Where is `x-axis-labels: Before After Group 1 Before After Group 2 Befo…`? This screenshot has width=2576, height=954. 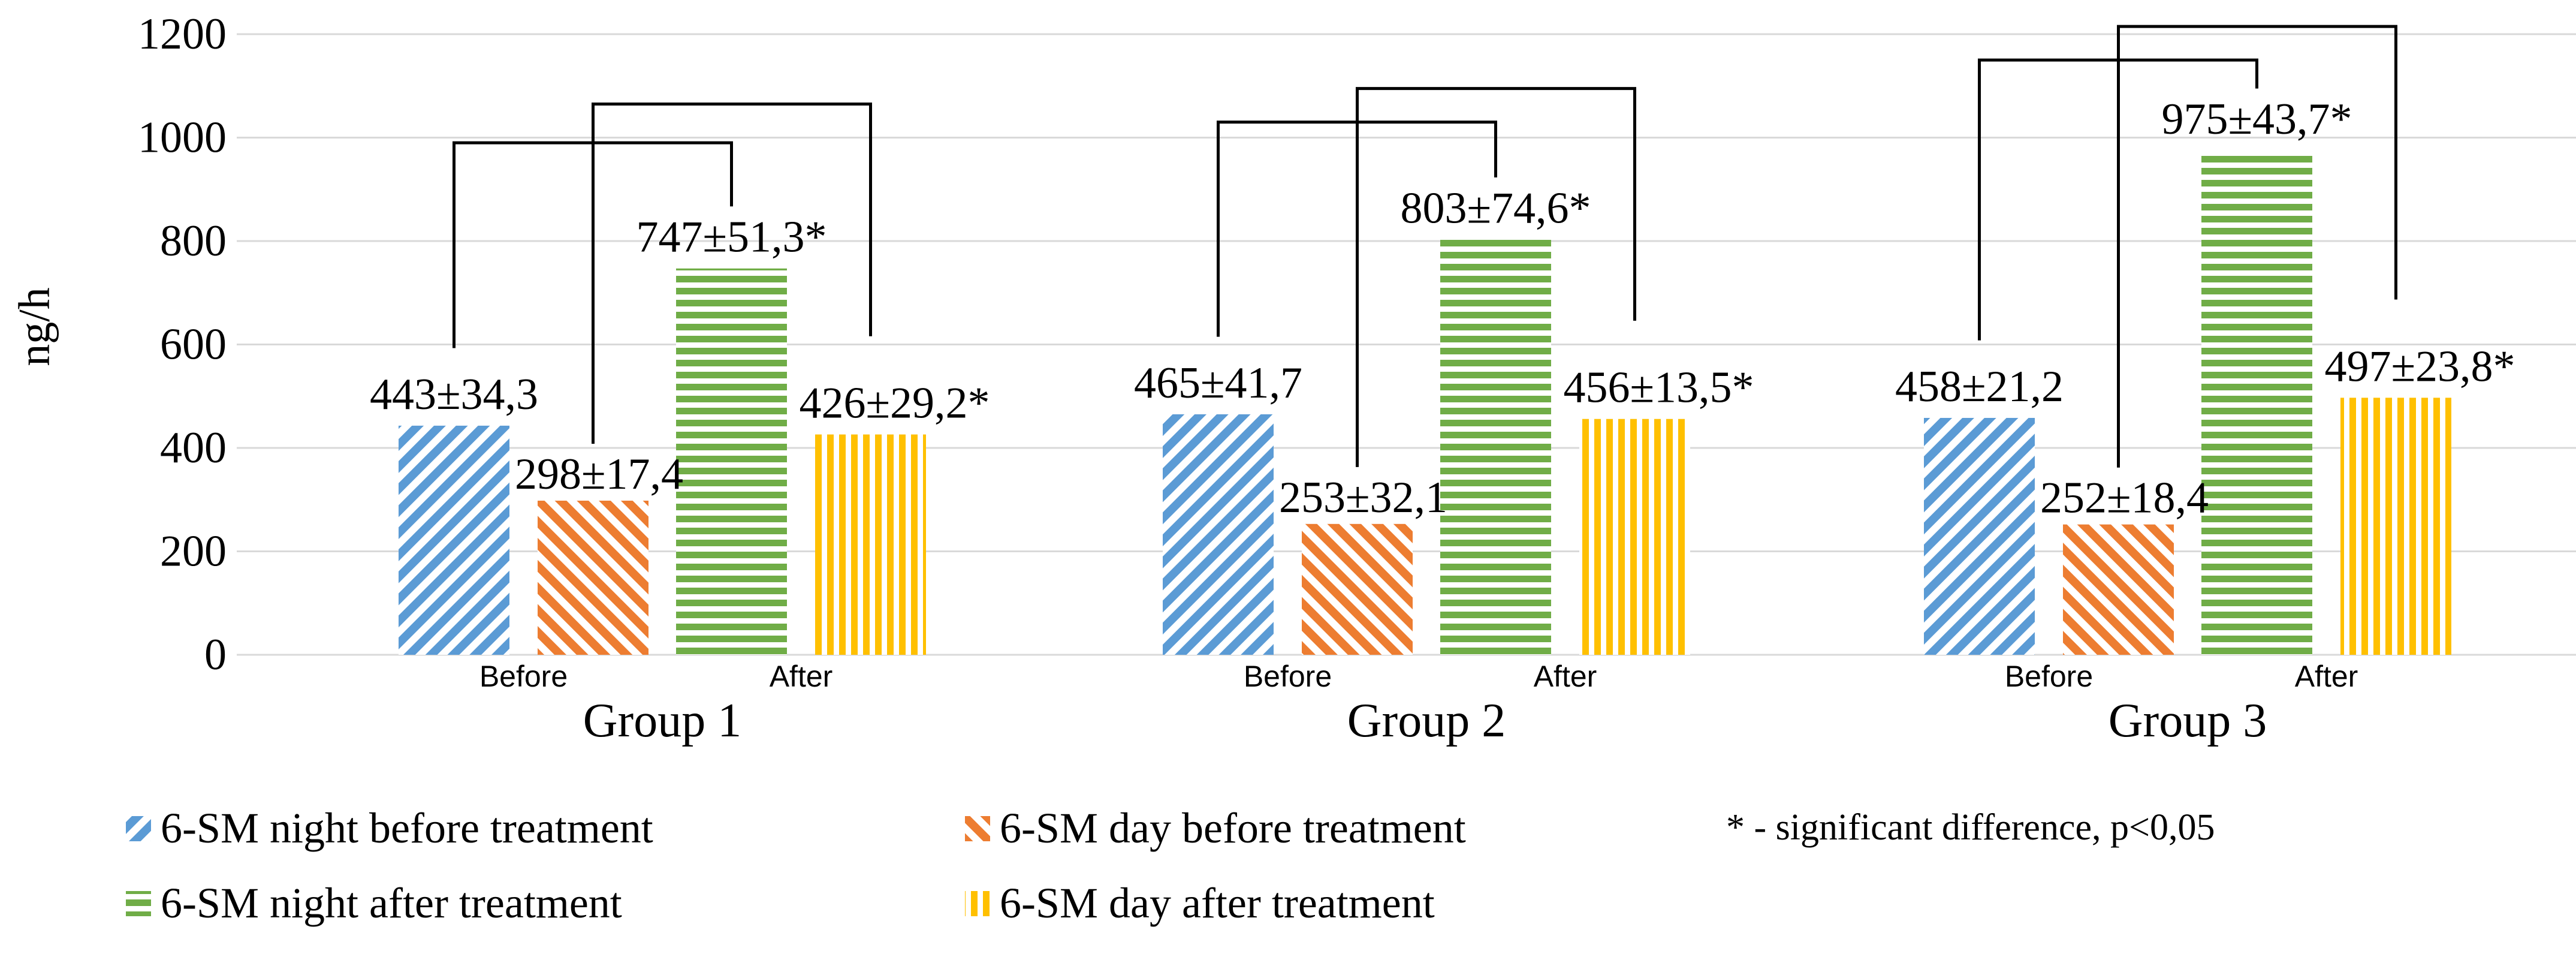 x-axis-labels: Before After Group 1 Before After Group 2 Befo… is located at coordinates (1418, 704).